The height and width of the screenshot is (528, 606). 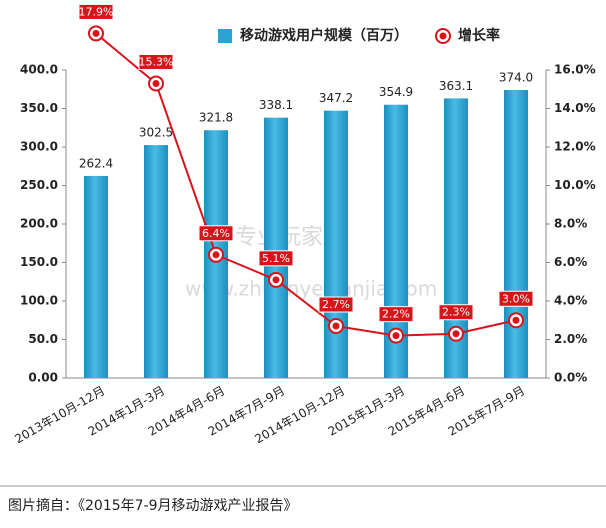 I want to click on y2-tick-label: 8.0%, so click(x=570, y=224).